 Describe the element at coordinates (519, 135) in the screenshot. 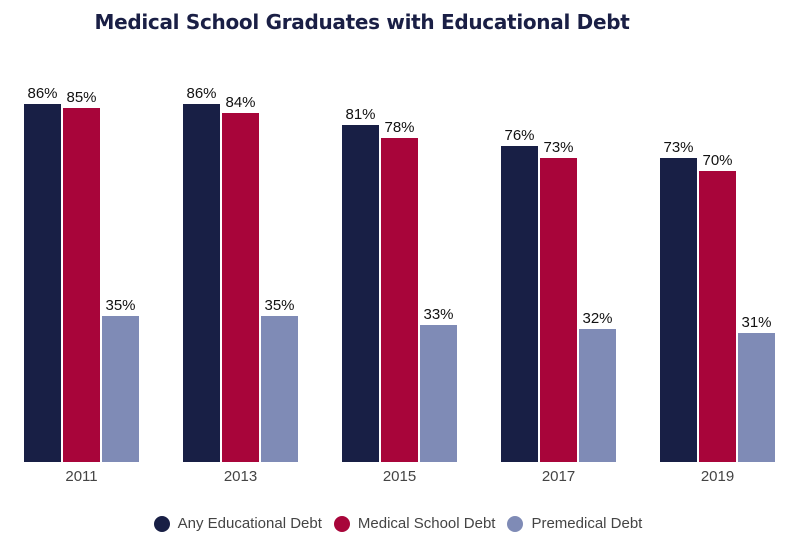

I see `value-label: 76%` at that location.